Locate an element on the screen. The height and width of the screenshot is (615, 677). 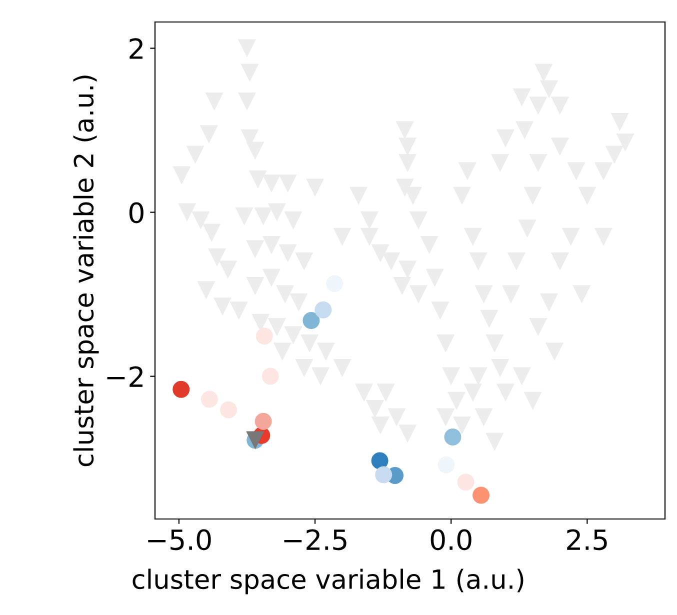
y-tick-label: 0 is located at coordinates (136, 213).